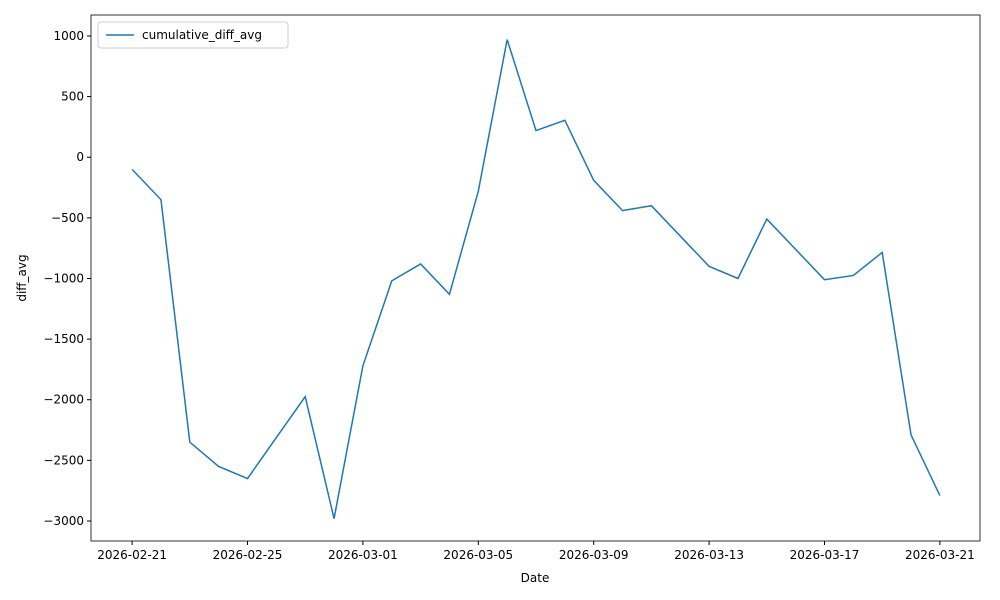  I want to click on x-tick-label: 2026-03-17, so click(825, 555).